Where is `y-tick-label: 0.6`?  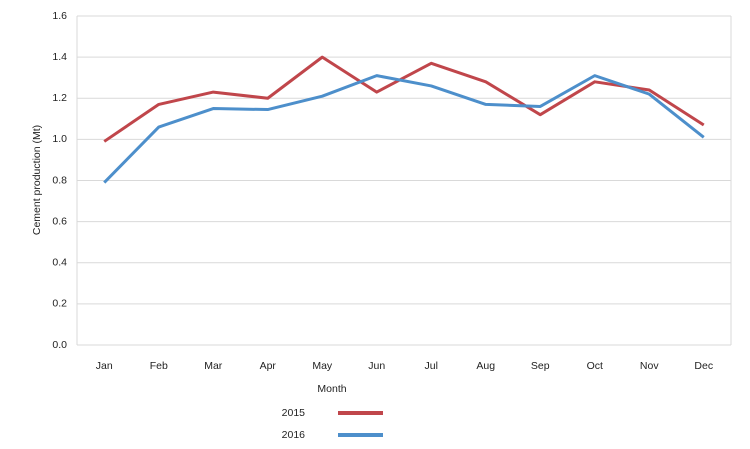
y-tick-label: 0.6 is located at coordinates (59, 221).